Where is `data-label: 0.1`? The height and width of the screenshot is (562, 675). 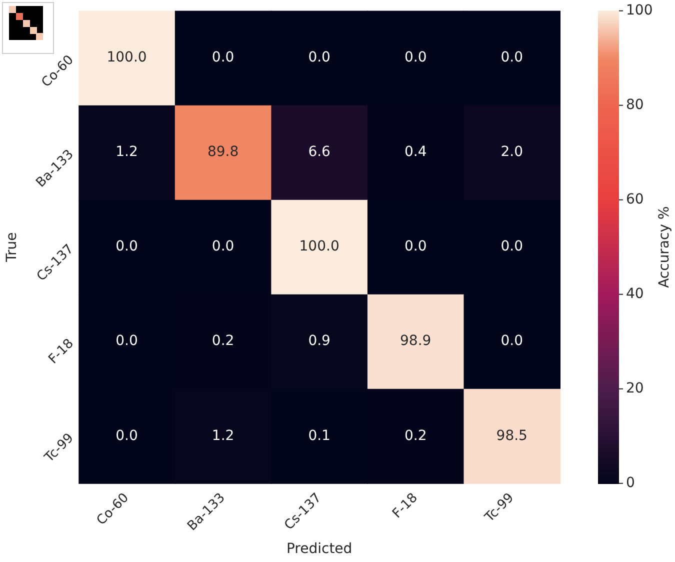
data-label: 0.1 is located at coordinates (319, 436).